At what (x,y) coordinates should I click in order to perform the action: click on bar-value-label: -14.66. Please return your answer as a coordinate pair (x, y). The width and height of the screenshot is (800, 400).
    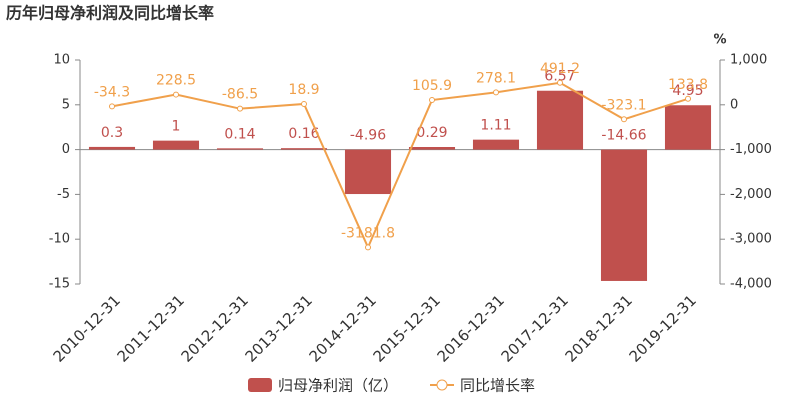
    Looking at the image, I should click on (623, 136).